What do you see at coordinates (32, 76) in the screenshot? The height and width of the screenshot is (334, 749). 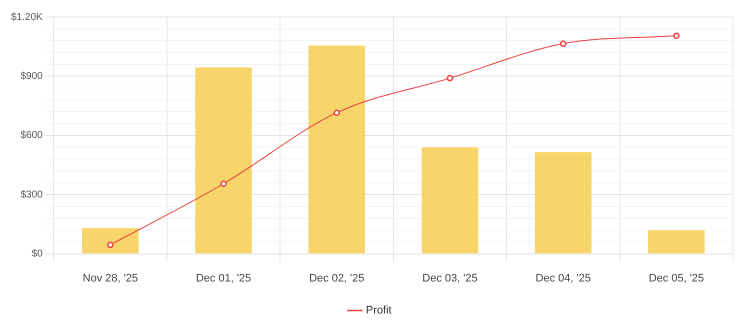 I see `y-tick-label: $900` at bounding box center [32, 76].